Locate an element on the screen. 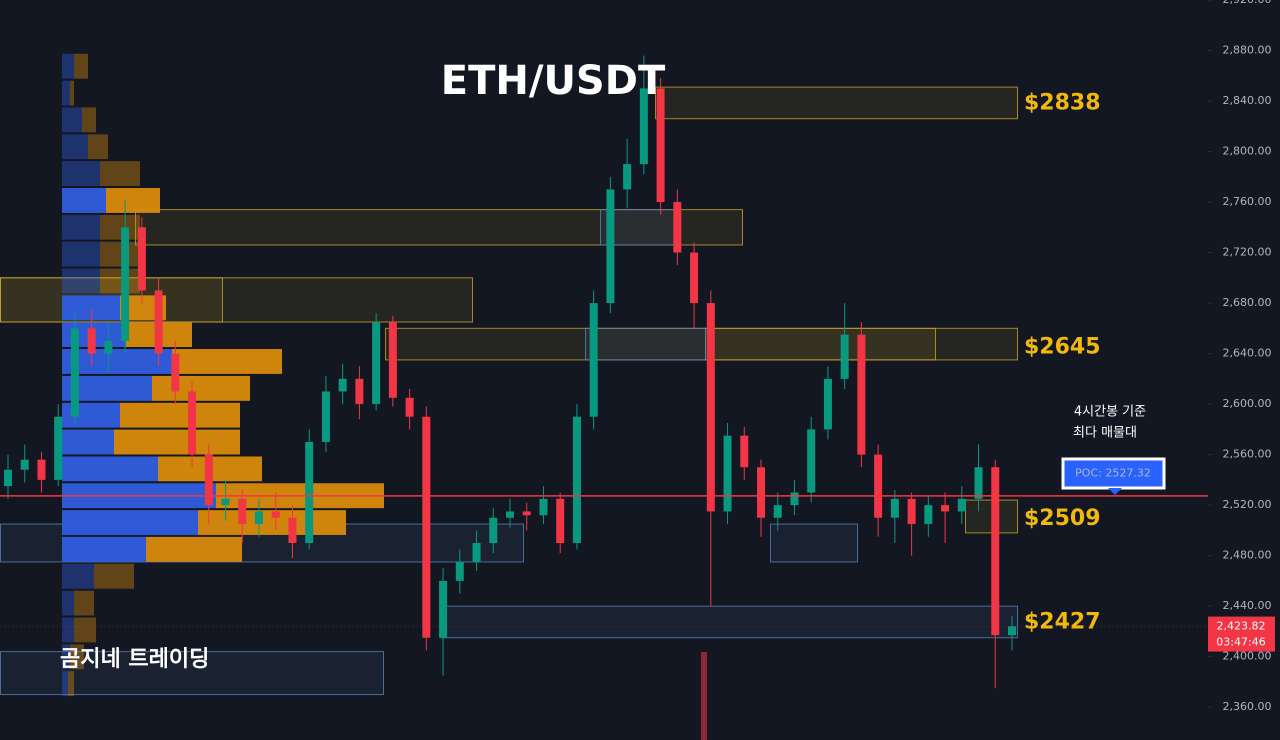 The image size is (1280, 740). y-tick-label: 2,880.00 is located at coordinates (1247, 50).